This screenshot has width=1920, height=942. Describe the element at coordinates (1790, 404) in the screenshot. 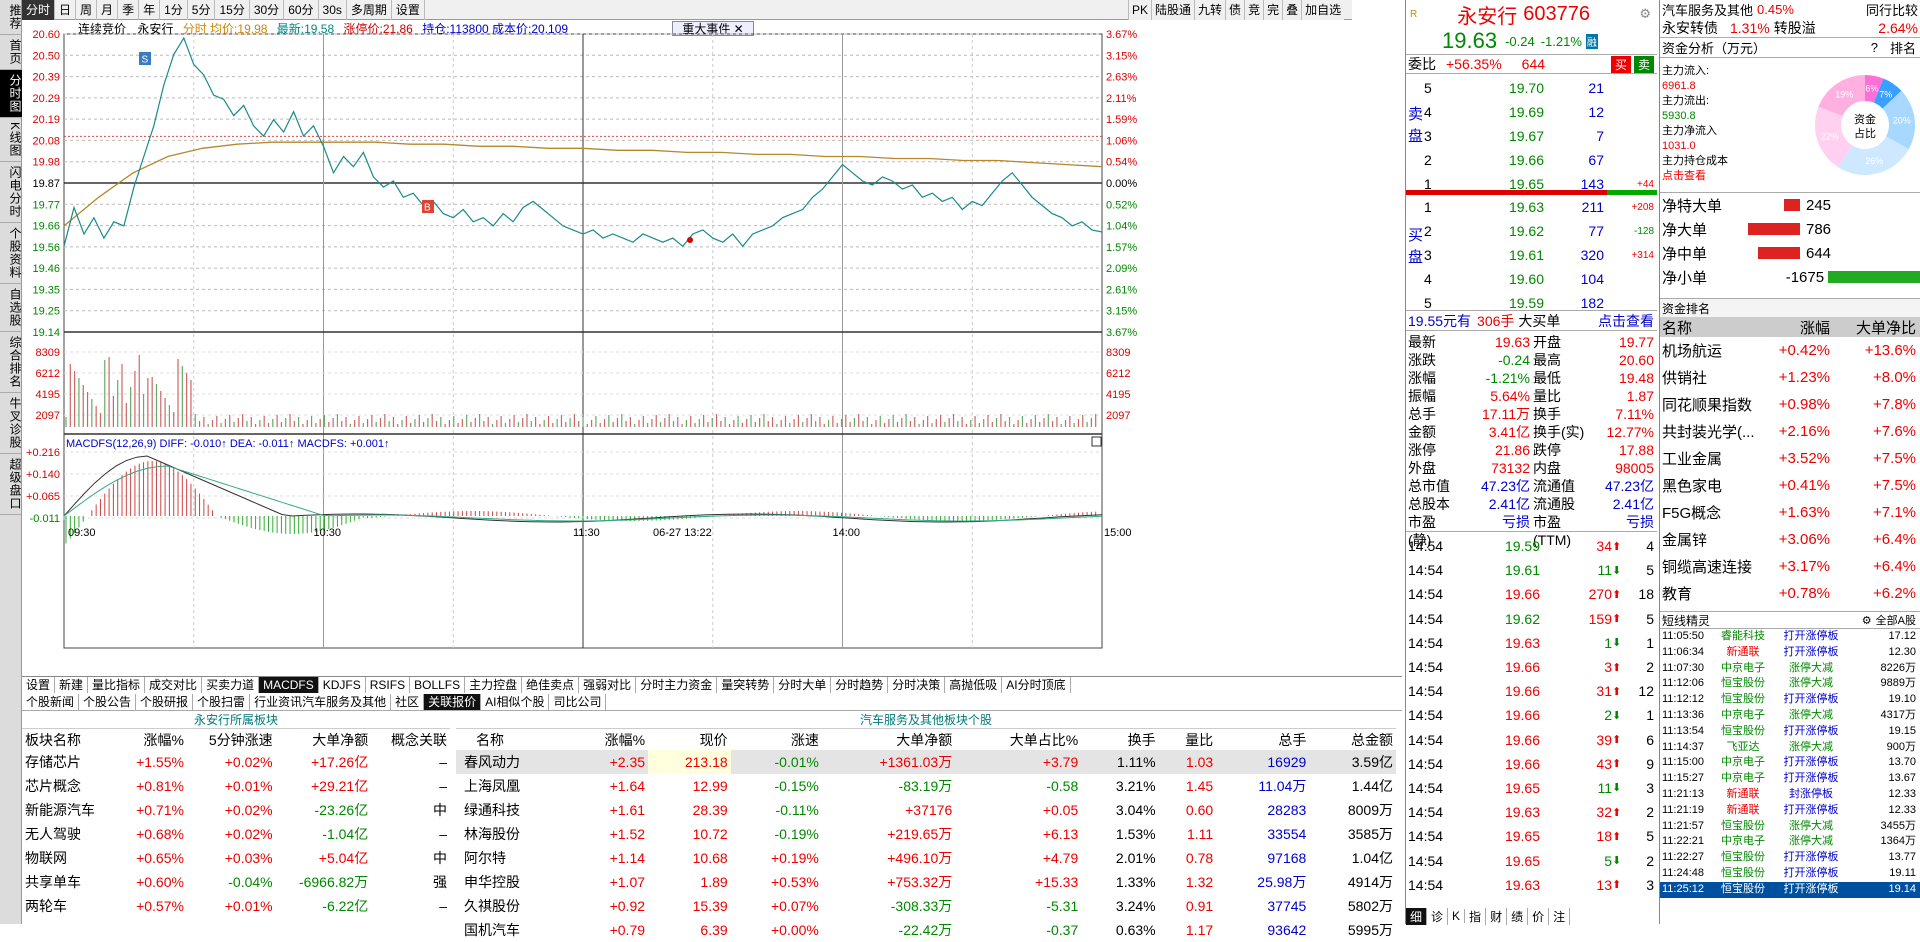

I see `rank-row: 同花顺果指数 +0.98% +7.8%` at that location.